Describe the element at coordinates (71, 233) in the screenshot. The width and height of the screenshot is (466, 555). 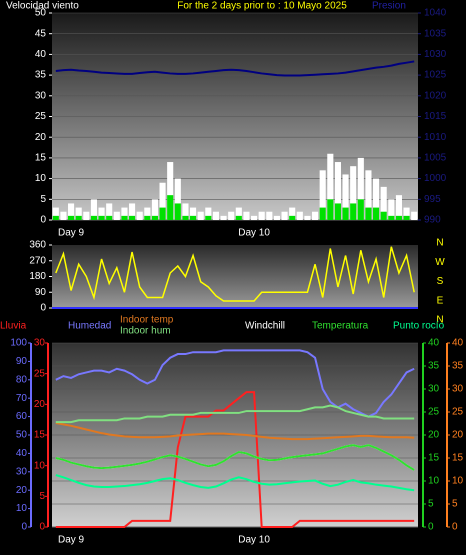
I see `x-tick-label: Day 9` at that location.